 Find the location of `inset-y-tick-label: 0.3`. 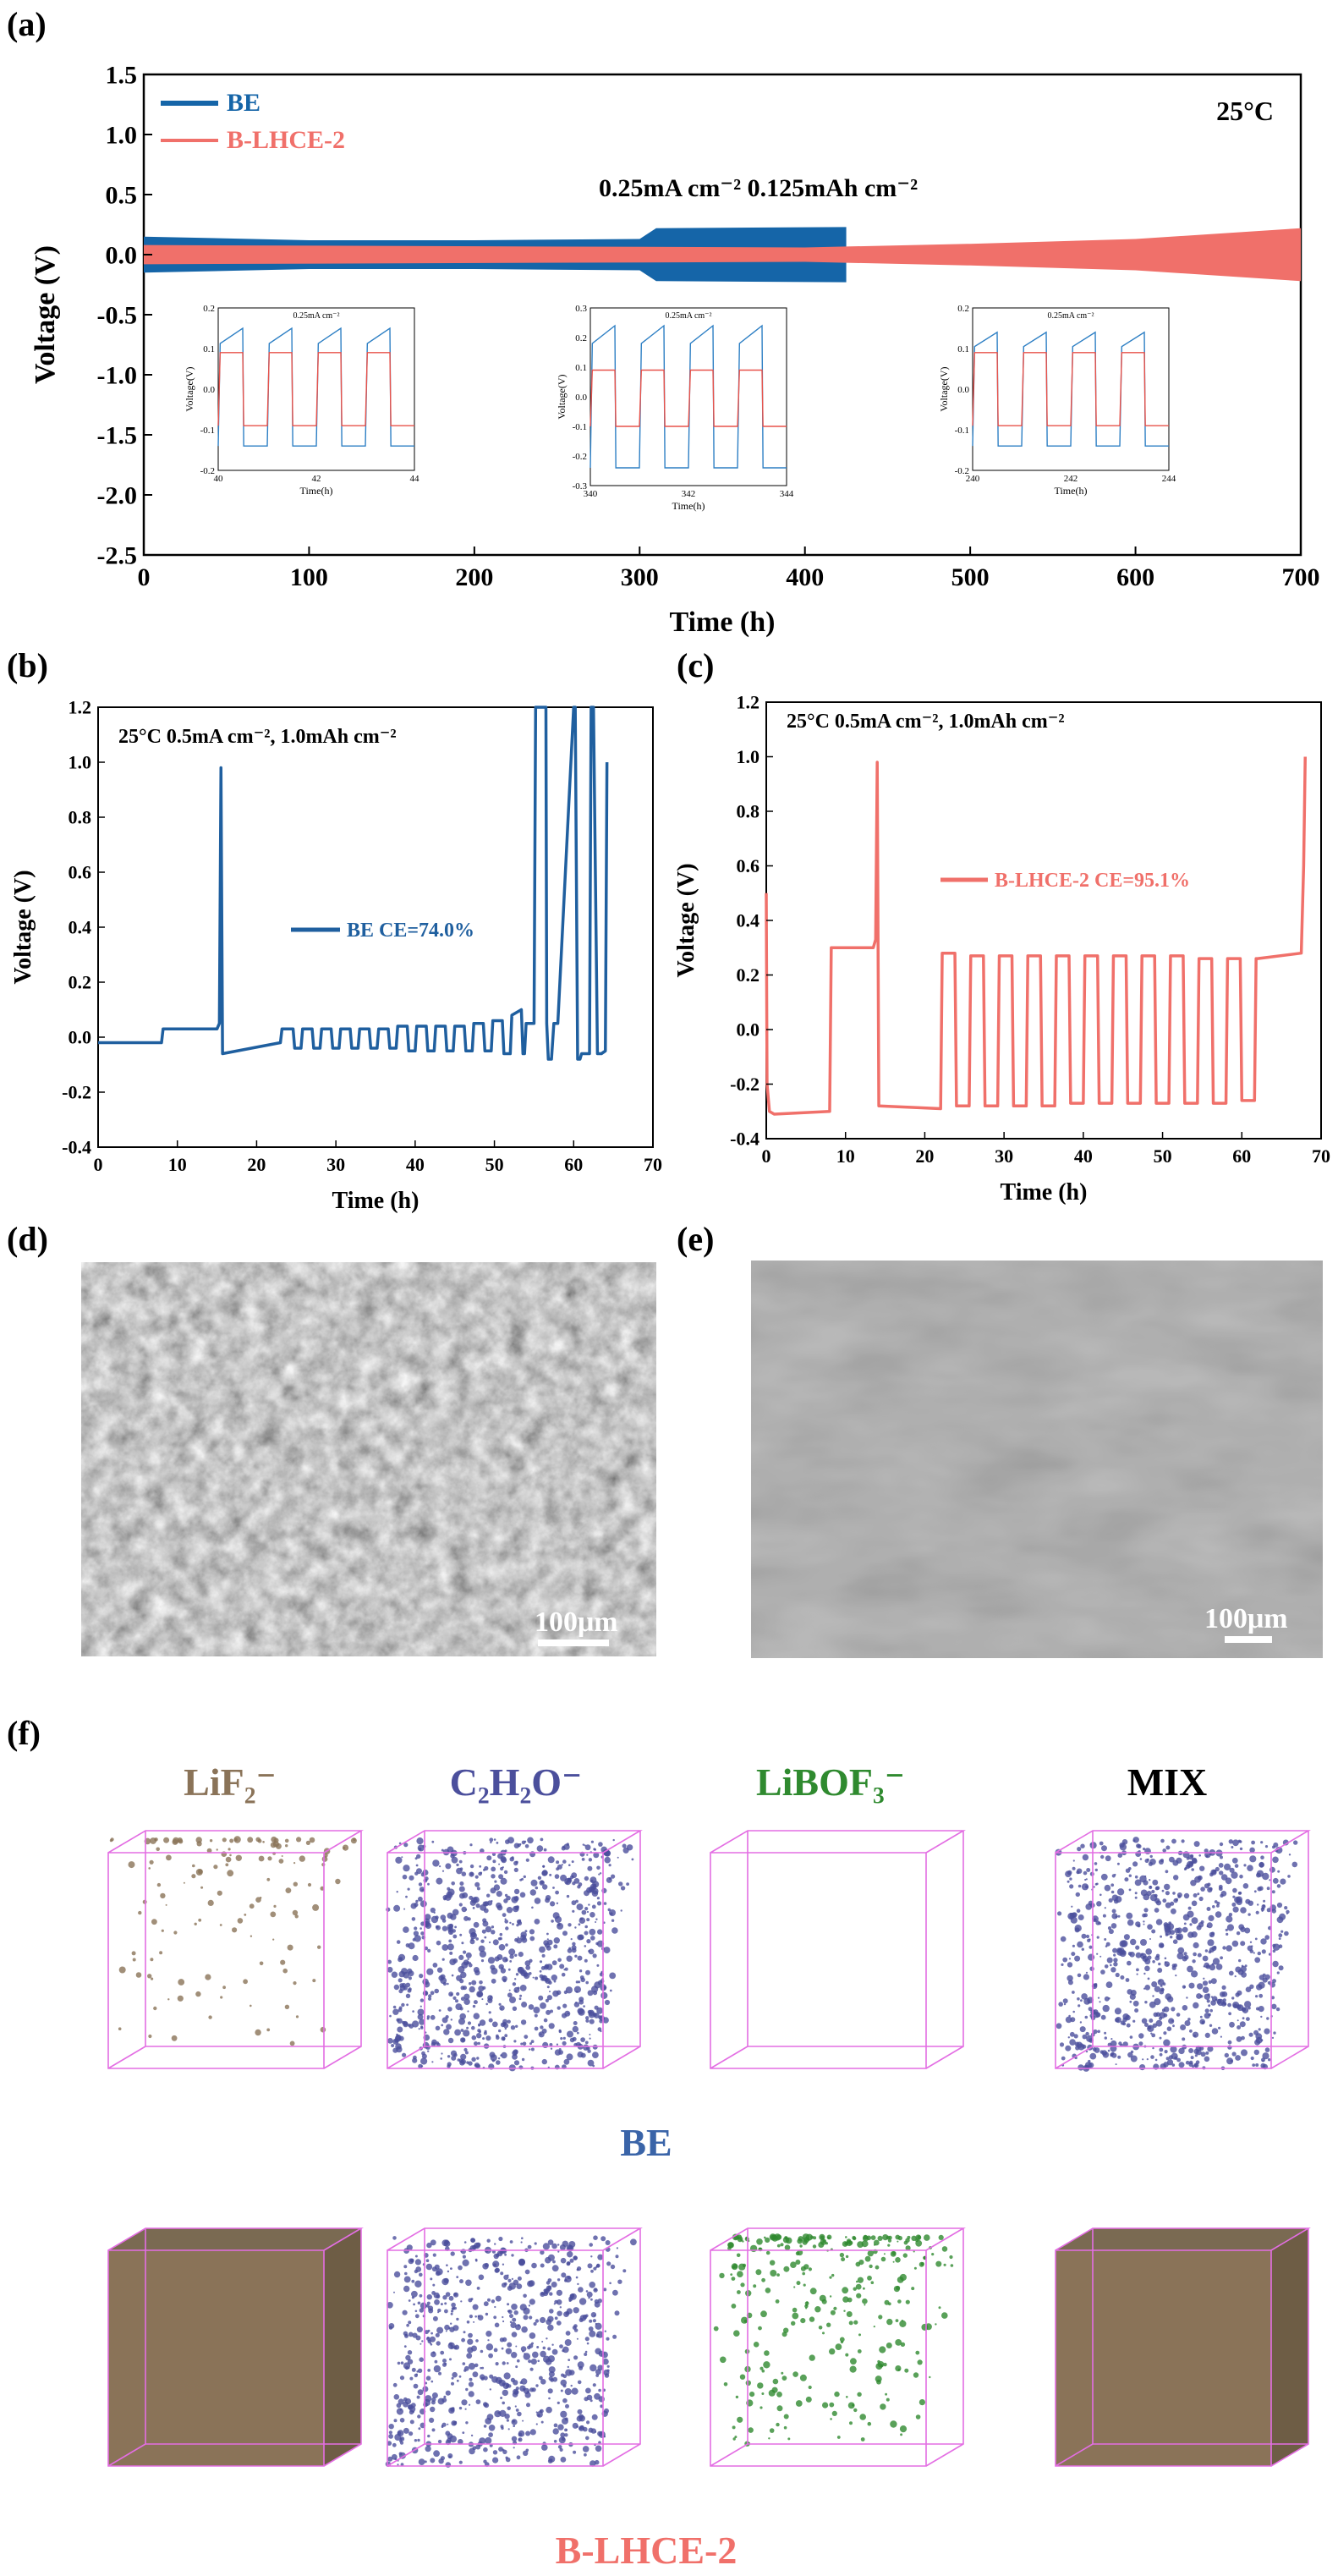

inset-y-tick-label: 0.3 is located at coordinates (581, 309).